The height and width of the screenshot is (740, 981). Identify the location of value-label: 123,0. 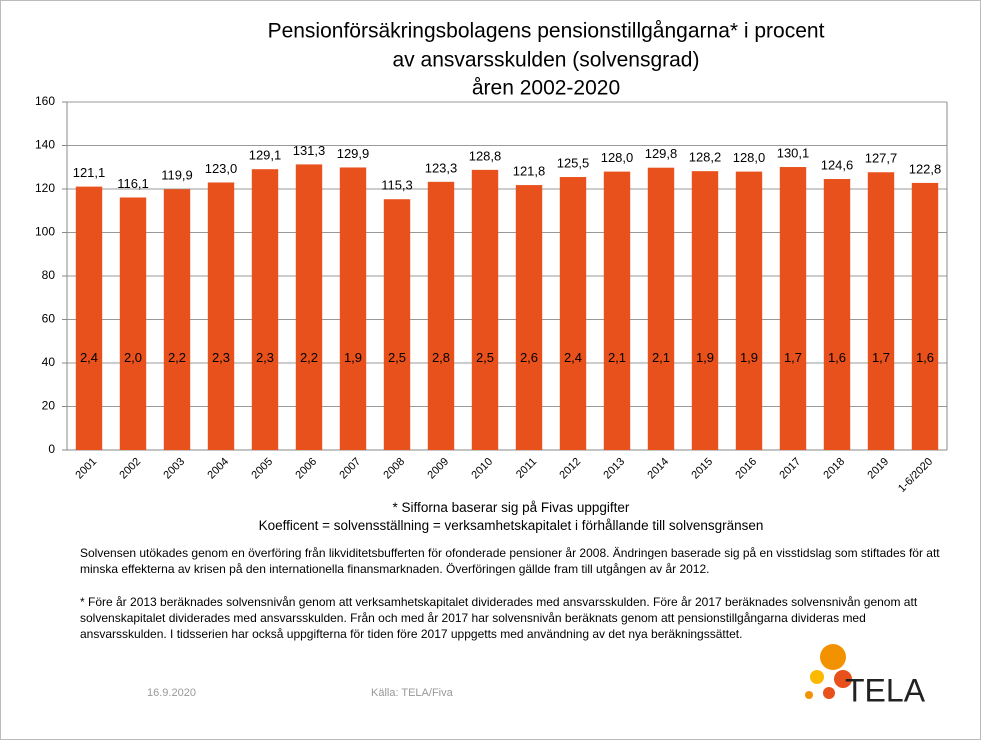
(221, 168).